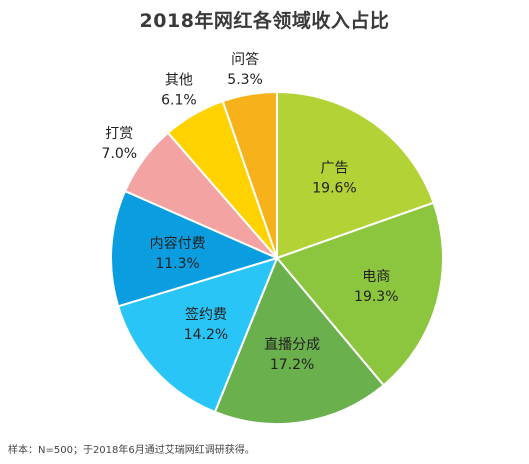  What do you see at coordinates (120, 154) in the screenshot?
I see `slice-value-label: 7.0%` at bounding box center [120, 154].